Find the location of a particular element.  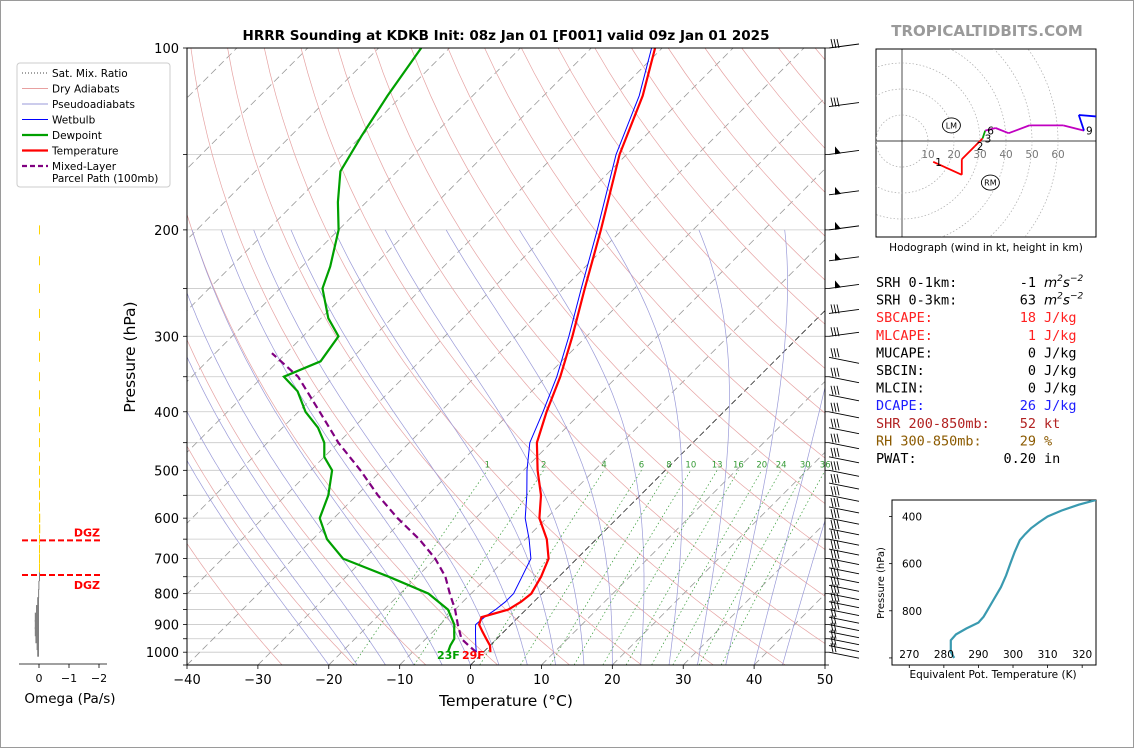

omega-xlabel: Omega (Pa/s) is located at coordinates (69, 699).